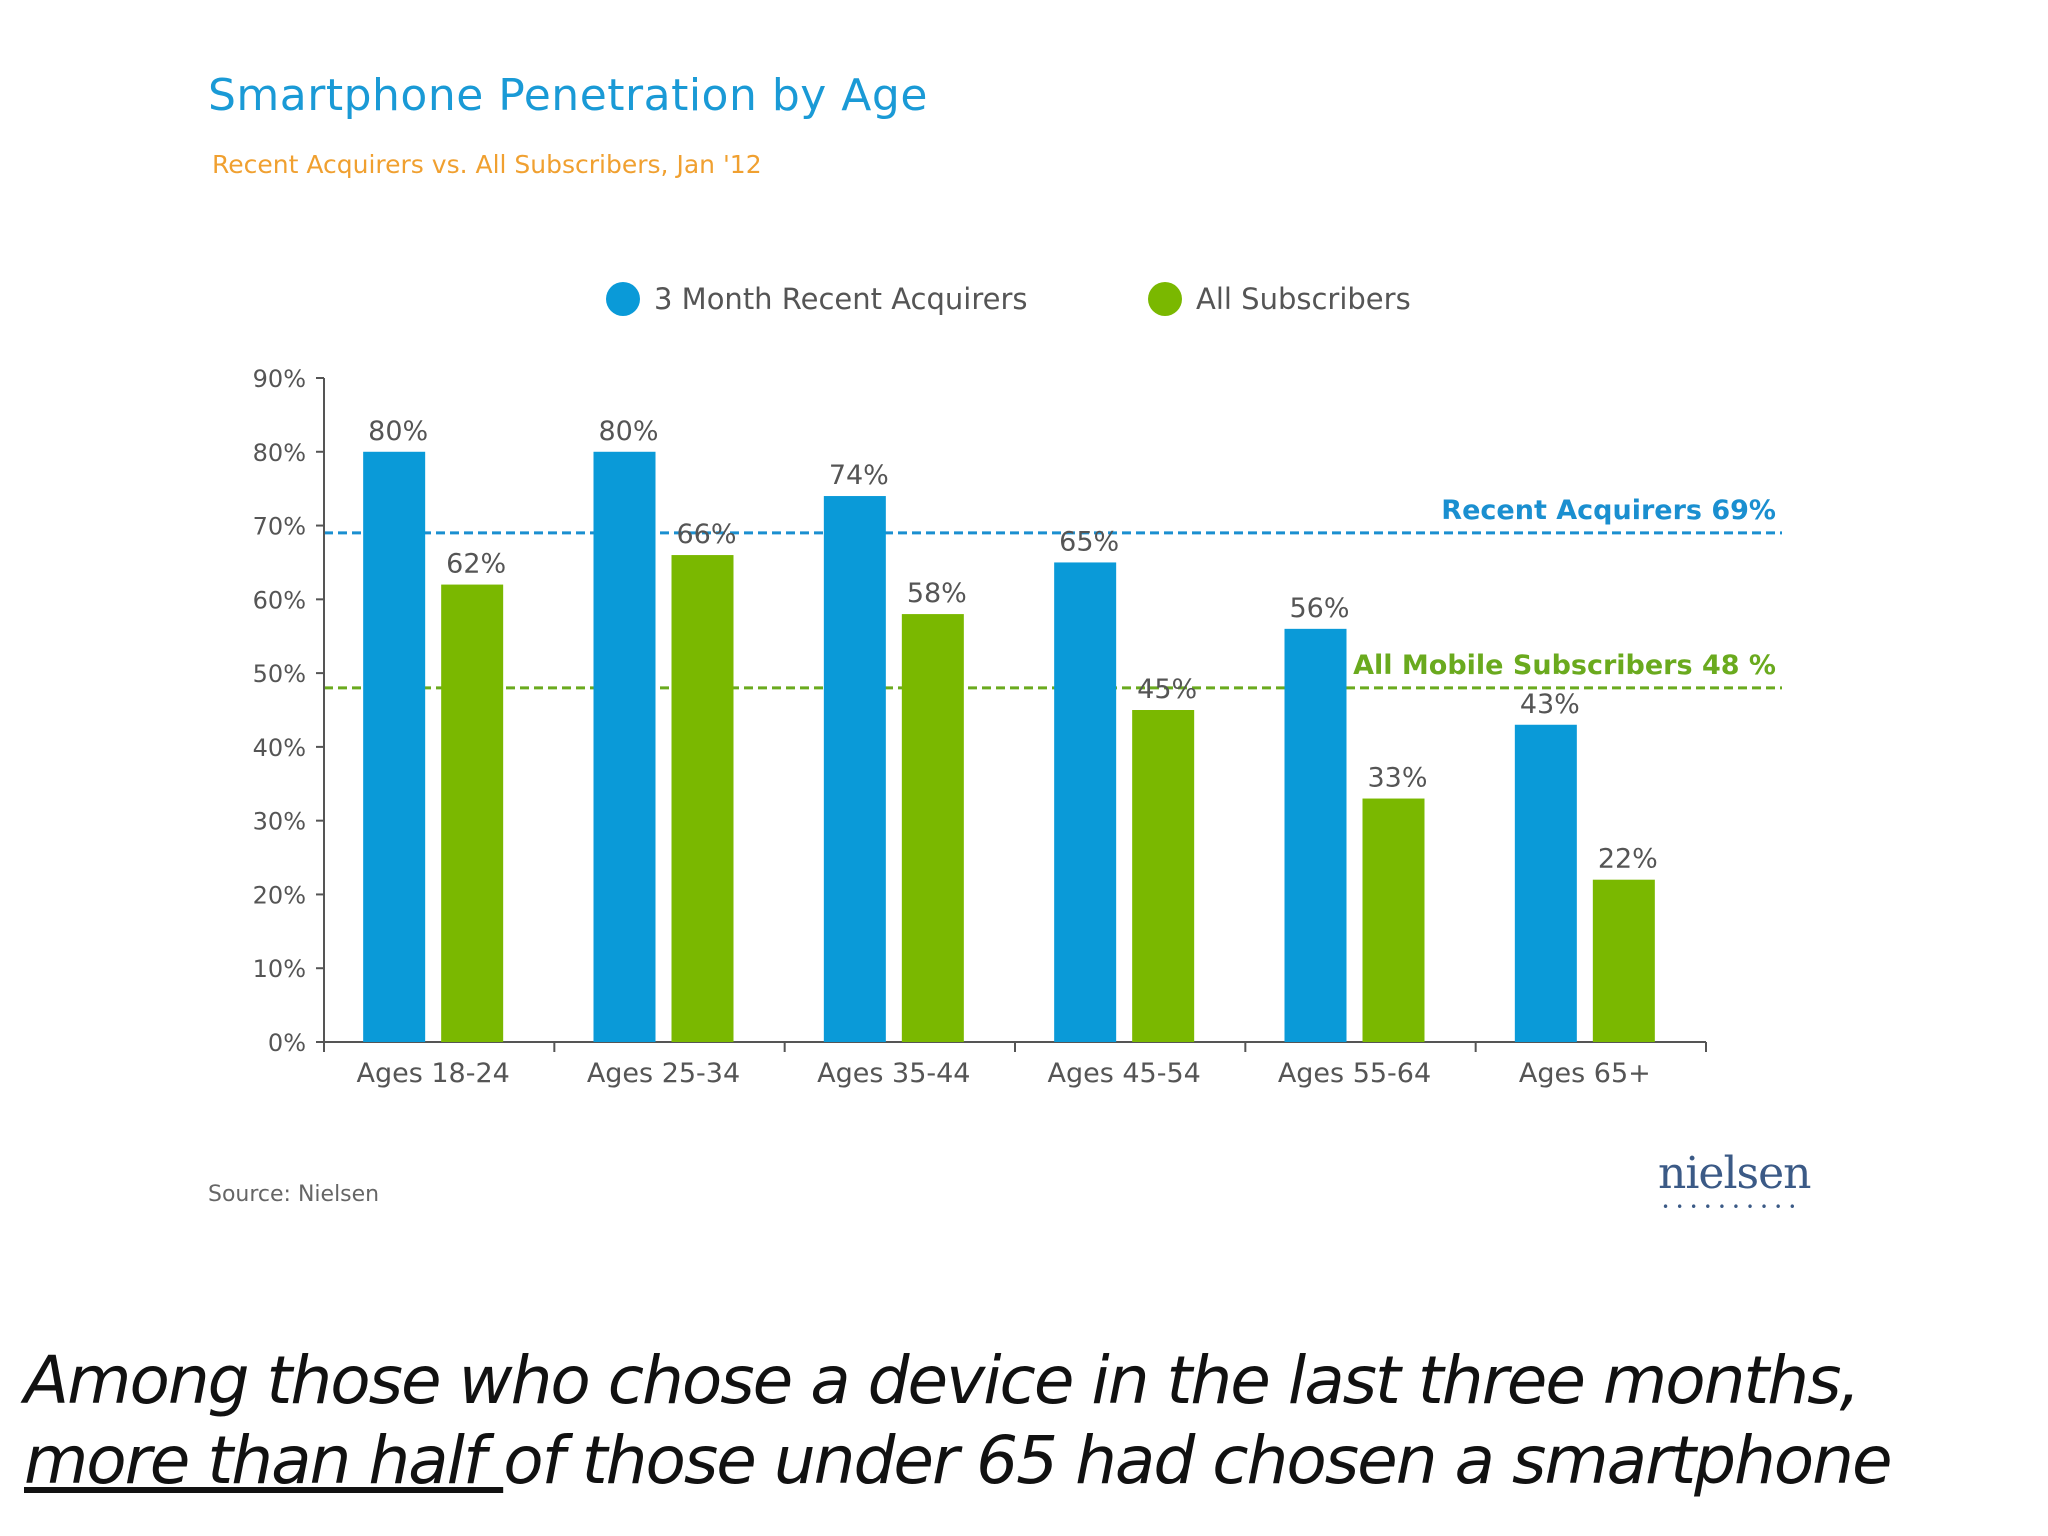 This screenshot has height=1536, width=2048. What do you see at coordinates (279, 895) in the screenshot?
I see `y-tick-label: 20%` at bounding box center [279, 895].